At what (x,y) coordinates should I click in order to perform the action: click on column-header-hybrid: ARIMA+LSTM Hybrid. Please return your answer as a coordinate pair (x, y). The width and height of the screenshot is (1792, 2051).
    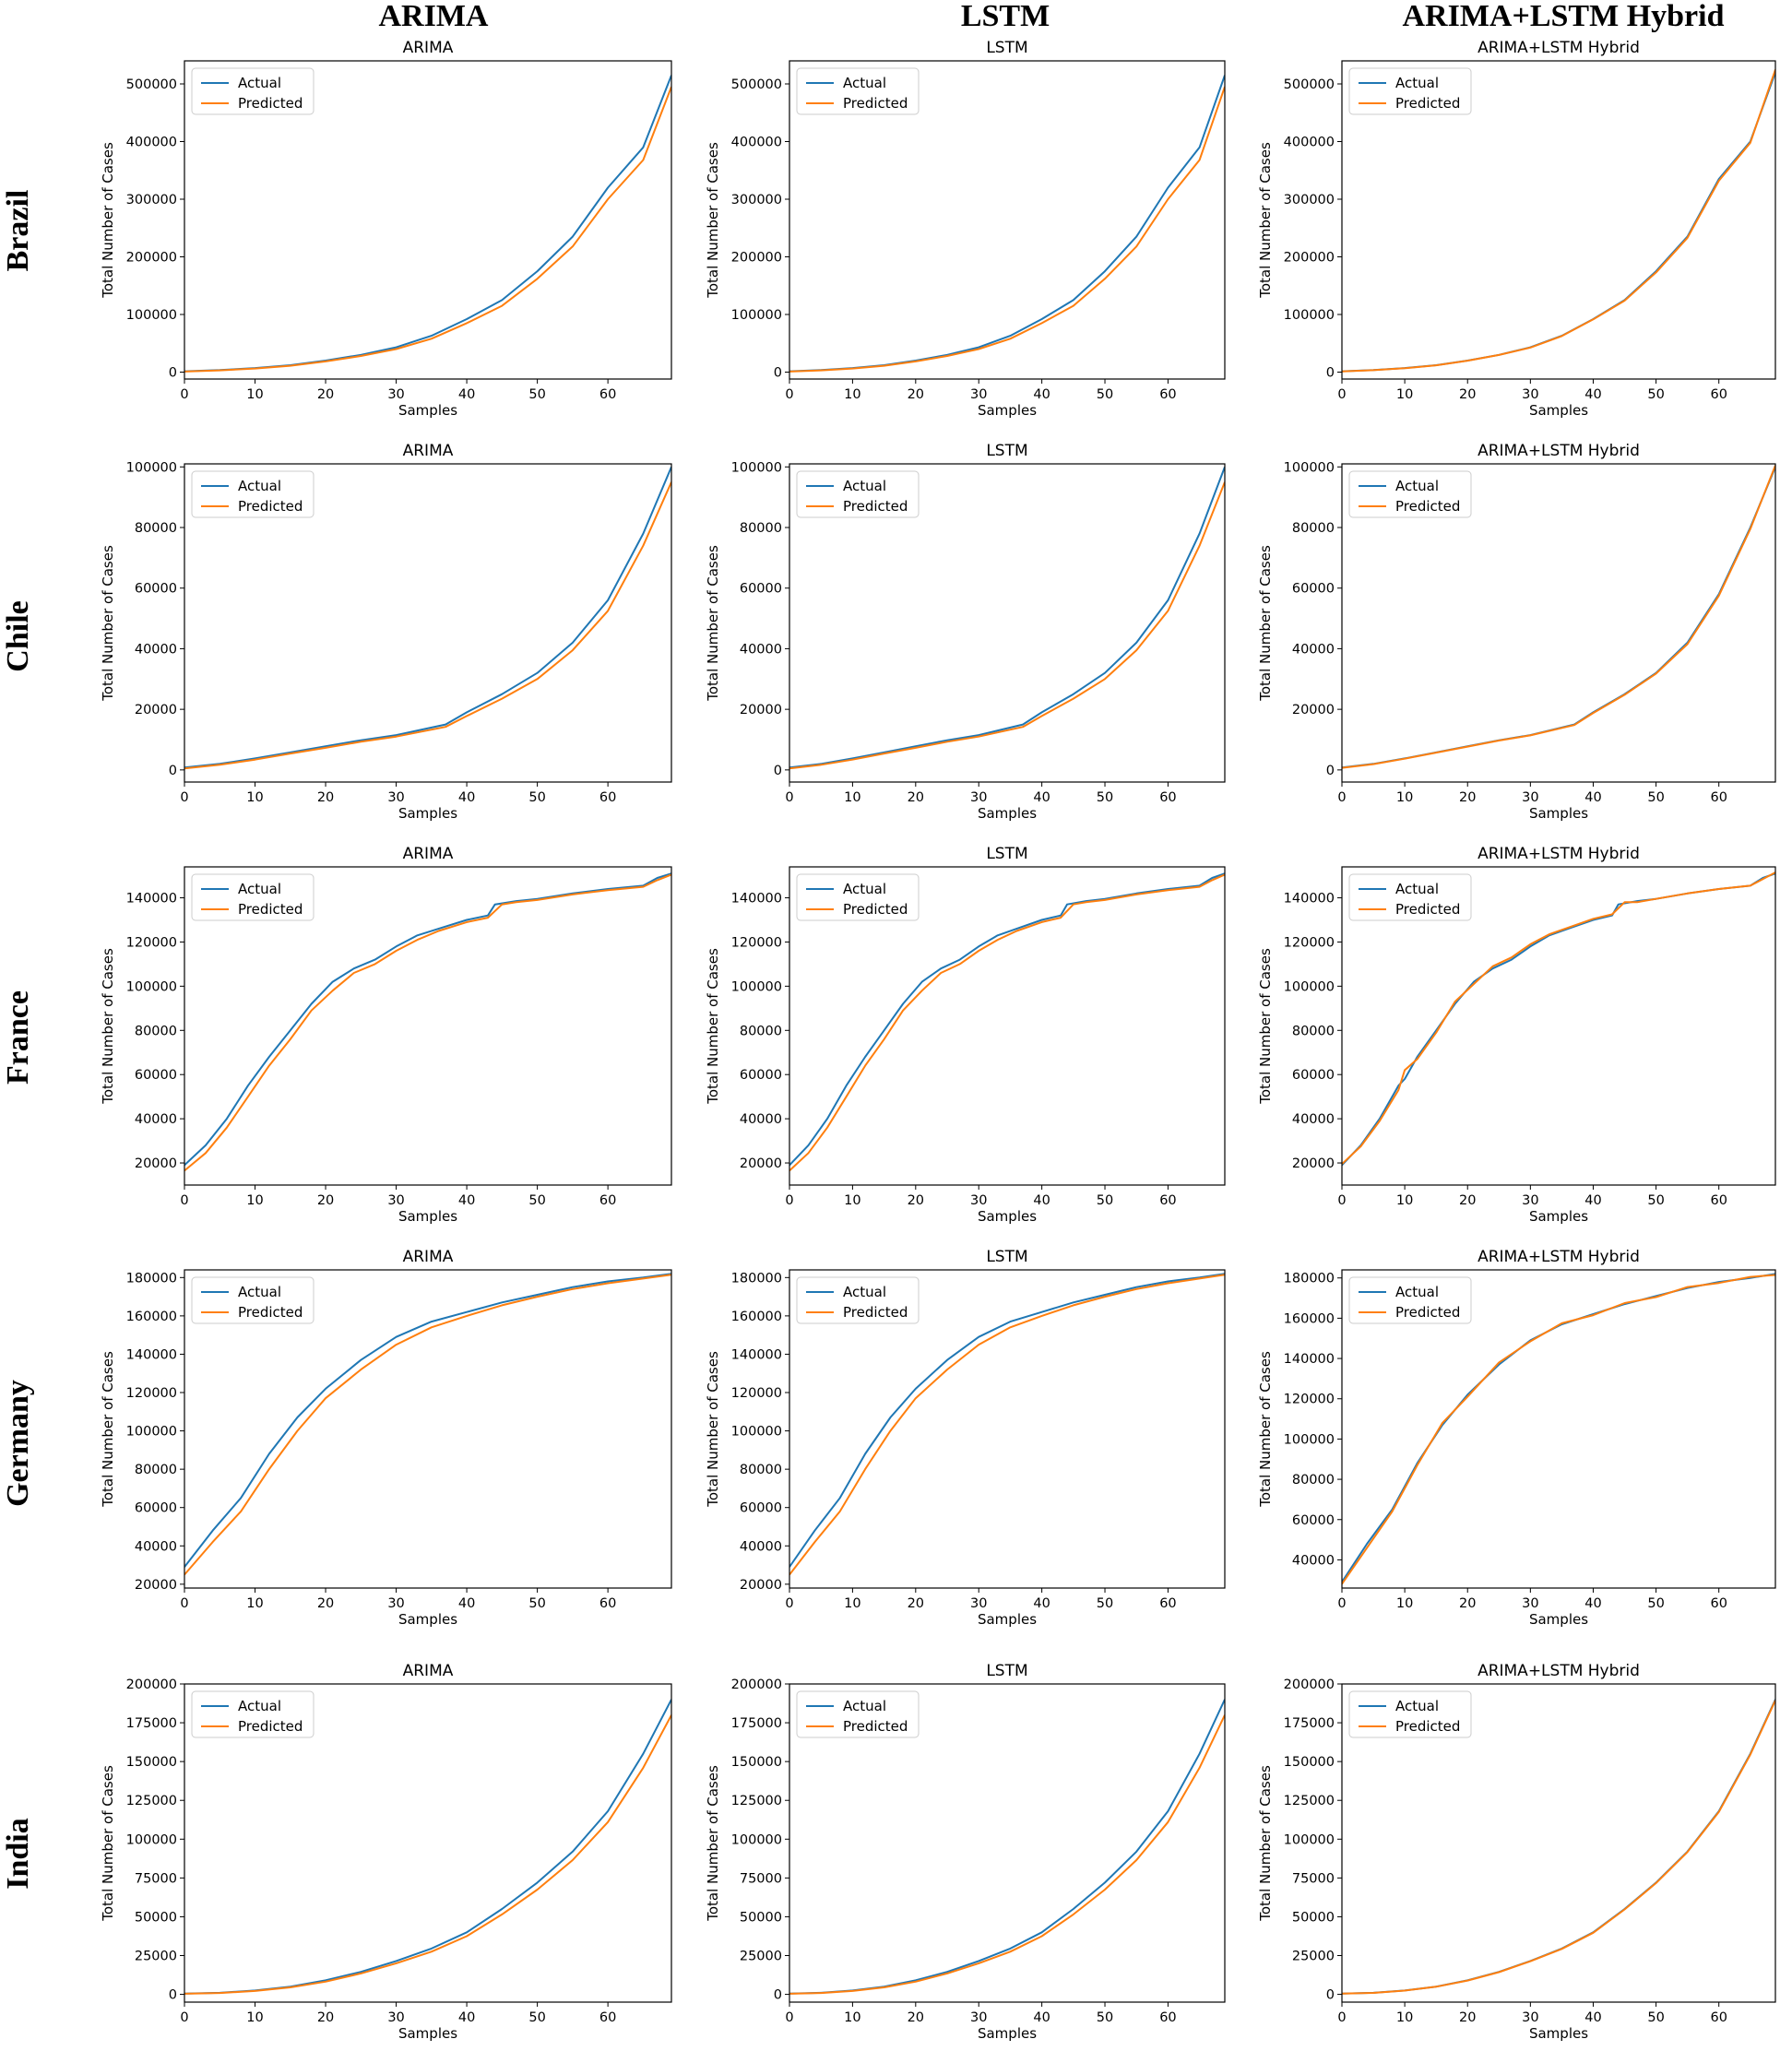
    Looking at the image, I should click on (1563, 16).